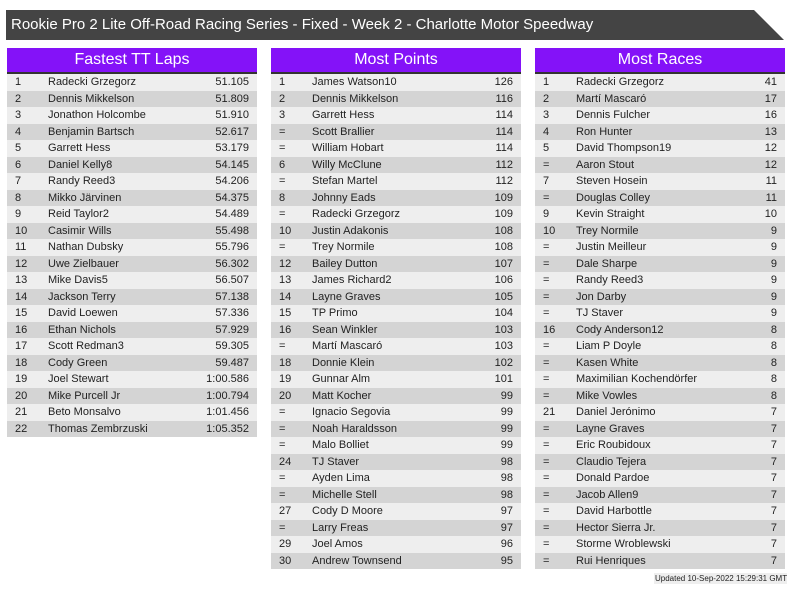  Describe the element at coordinates (396, 263) in the screenshot. I see `table-row: 12 Bailey Dutton 107` at that location.